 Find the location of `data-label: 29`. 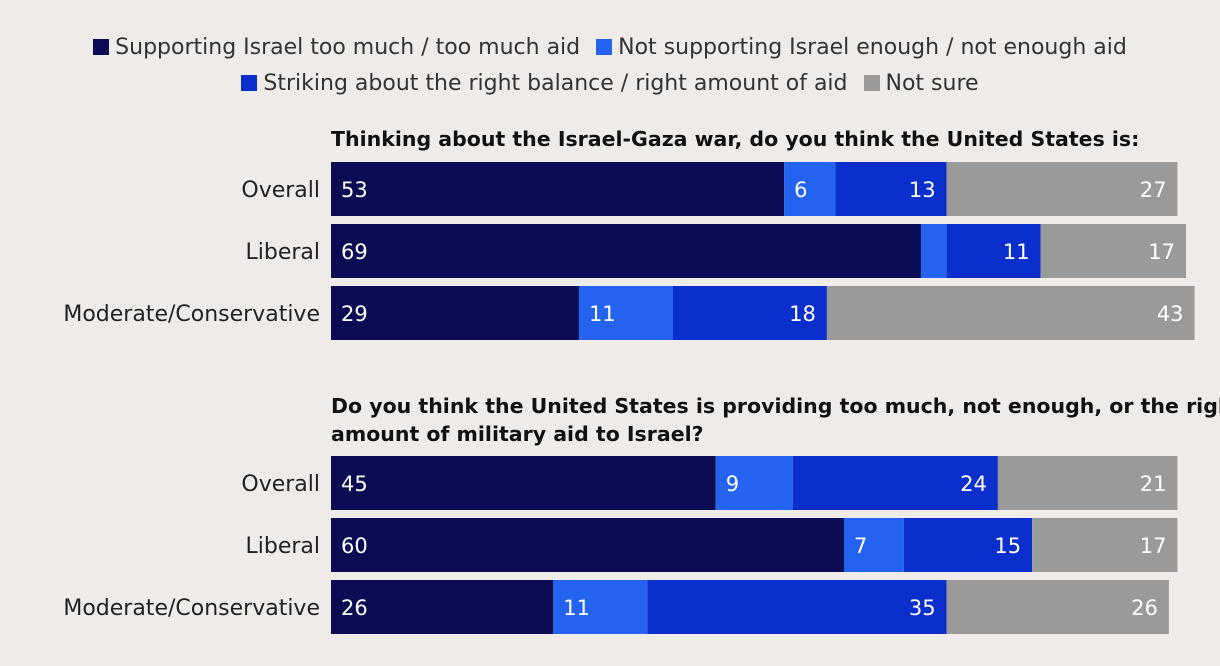

data-label: 29 is located at coordinates (354, 314).